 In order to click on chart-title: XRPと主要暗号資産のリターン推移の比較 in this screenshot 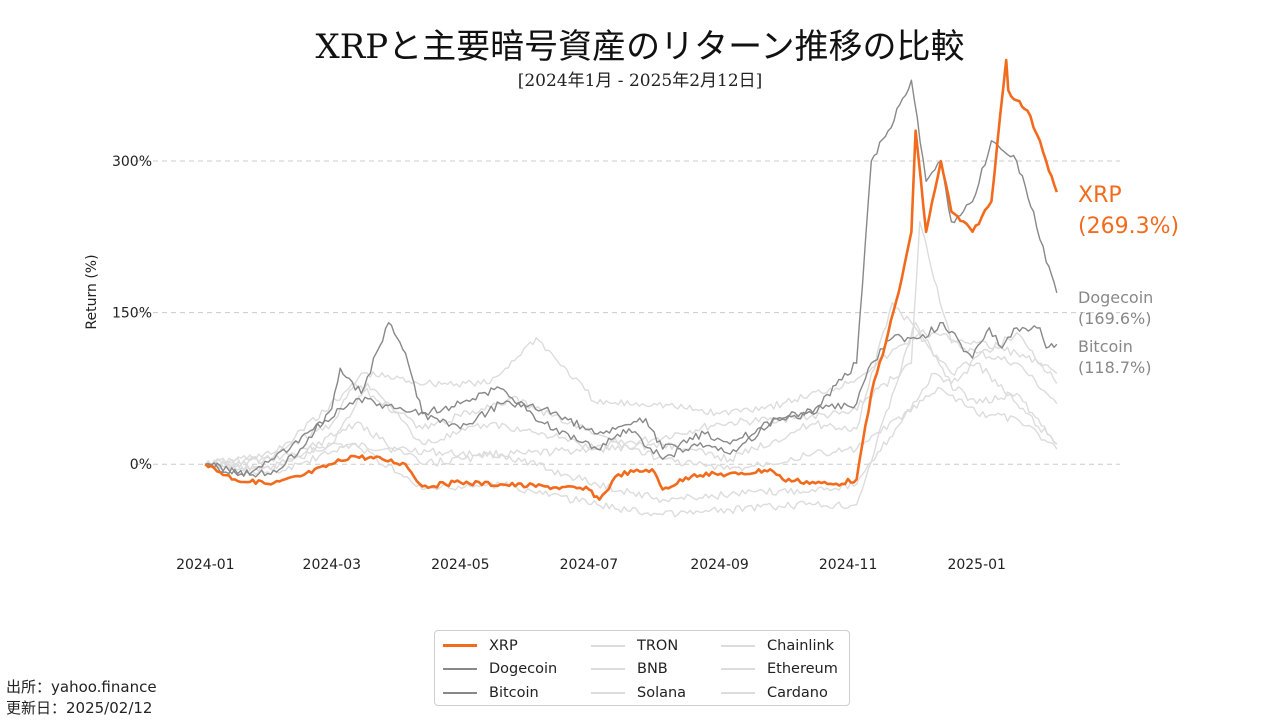, I will do `click(640, 47)`.